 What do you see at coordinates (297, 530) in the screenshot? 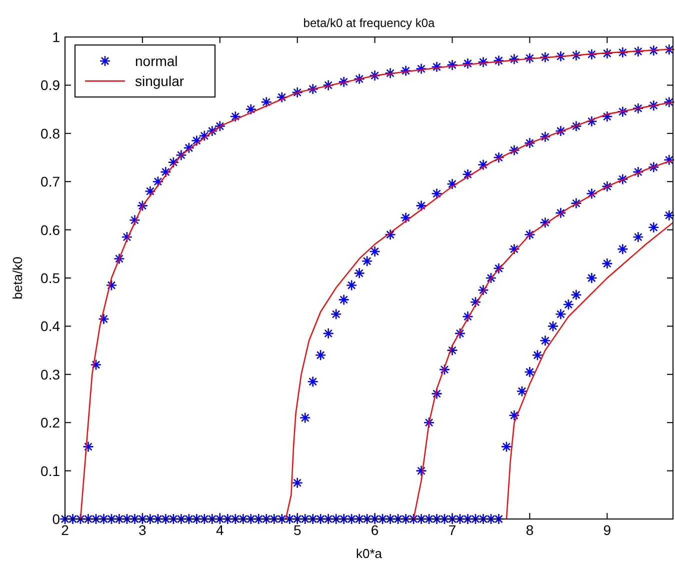
I see `x-tick-label: 5` at bounding box center [297, 530].